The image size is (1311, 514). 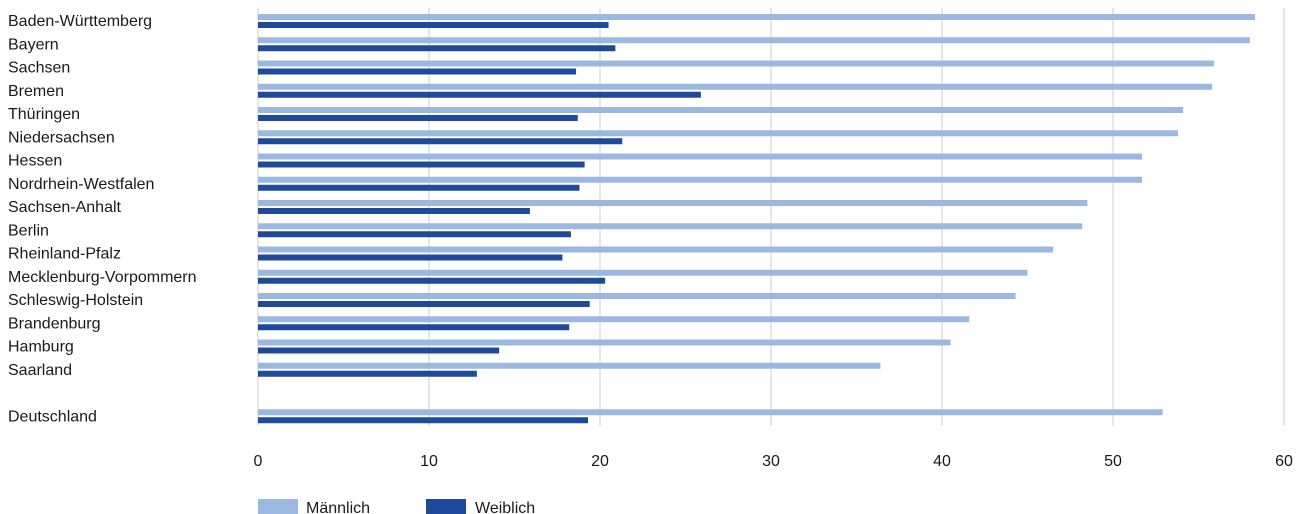 What do you see at coordinates (64, 254) in the screenshot?
I see `category-label: Rheinland-Pfalz` at bounding box center [64, 254].